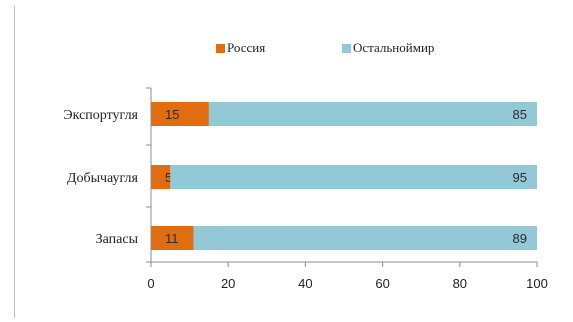  Describe the element at coordinates (172, 114) in the screenshot. I see `data-label-russia-0: 15` at that location.